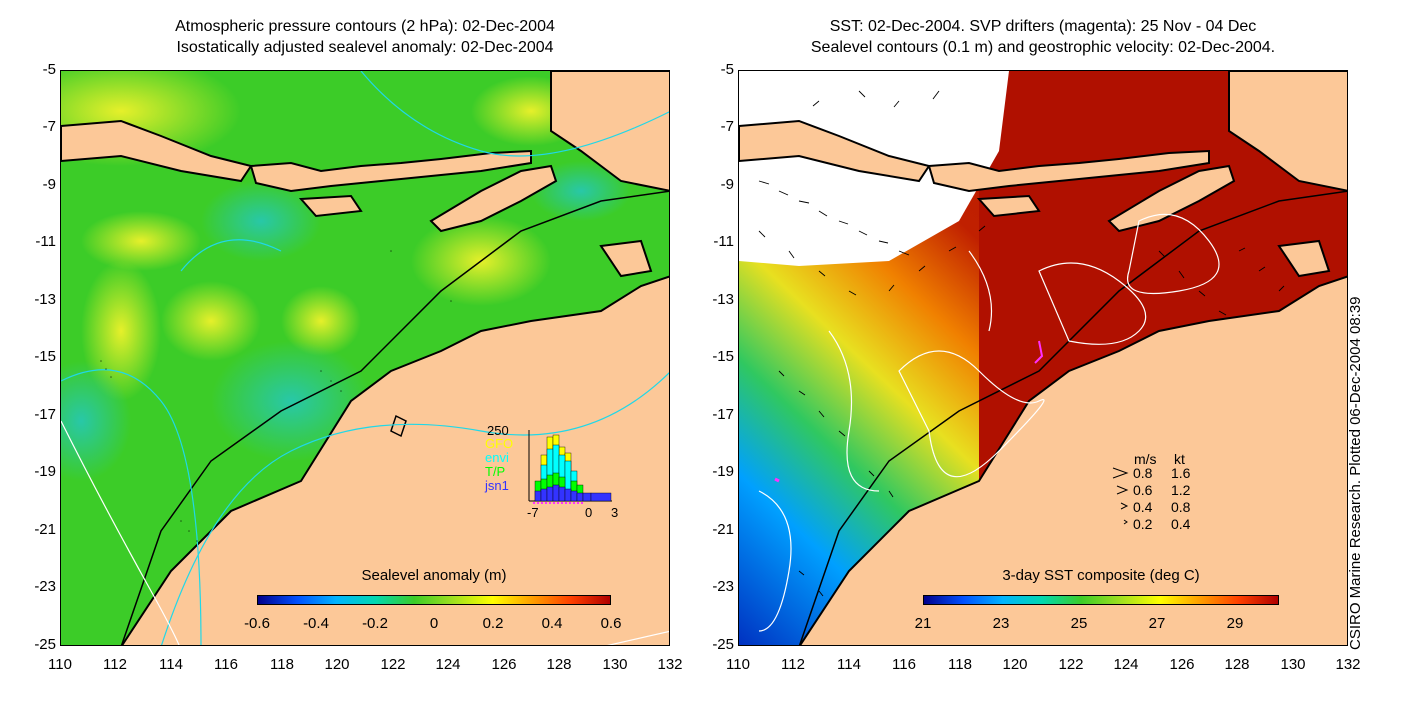 Image resolution: width=1419 pixels, height=709 pixels. Describe the element at coordinates (434, 623) in the screenshot. I see `sealevel-colorbar-label: 0` at that location.